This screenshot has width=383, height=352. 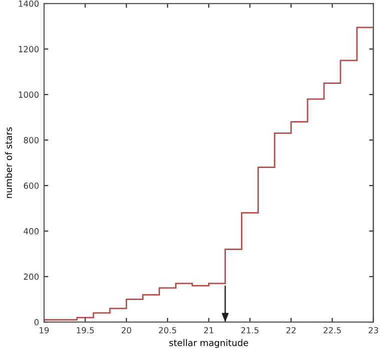 I want to click on y-tick-label: 0, so click(x=36, y=322).